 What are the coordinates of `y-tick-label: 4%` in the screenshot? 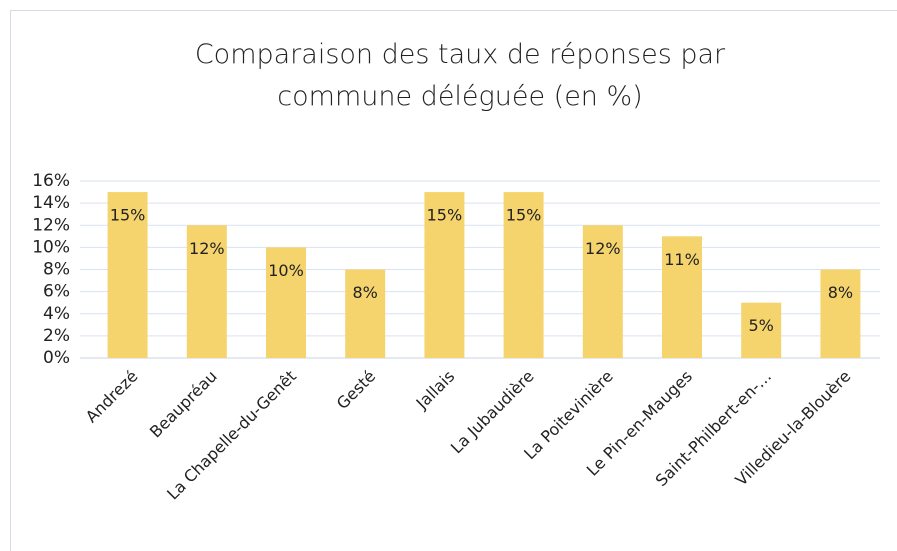 It's located at (56, 314).